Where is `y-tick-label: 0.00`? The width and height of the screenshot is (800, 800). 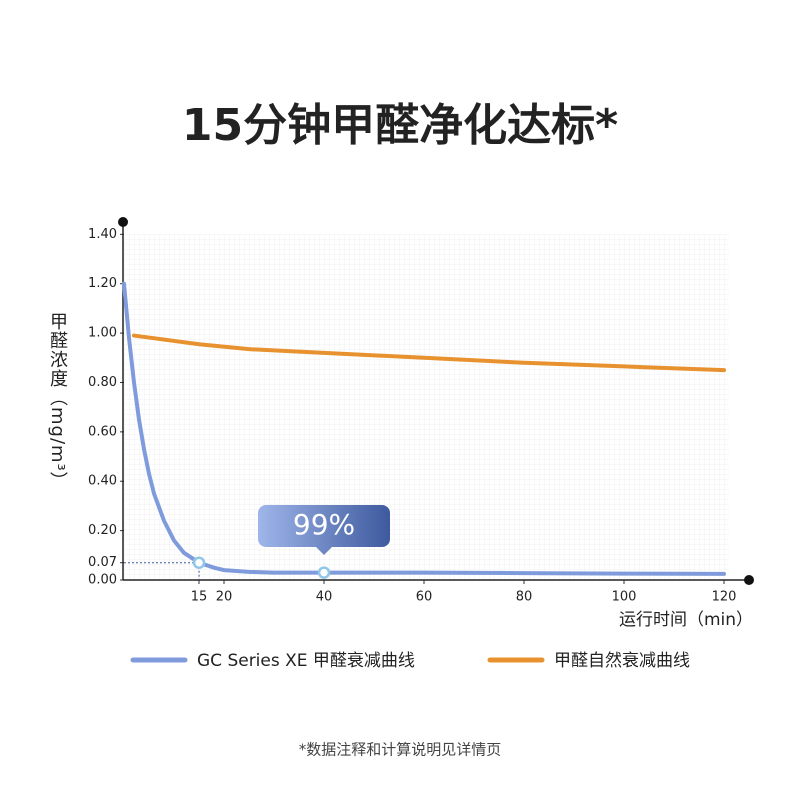 y-tick-label: 0.00 is located at coordinates (102, 580).